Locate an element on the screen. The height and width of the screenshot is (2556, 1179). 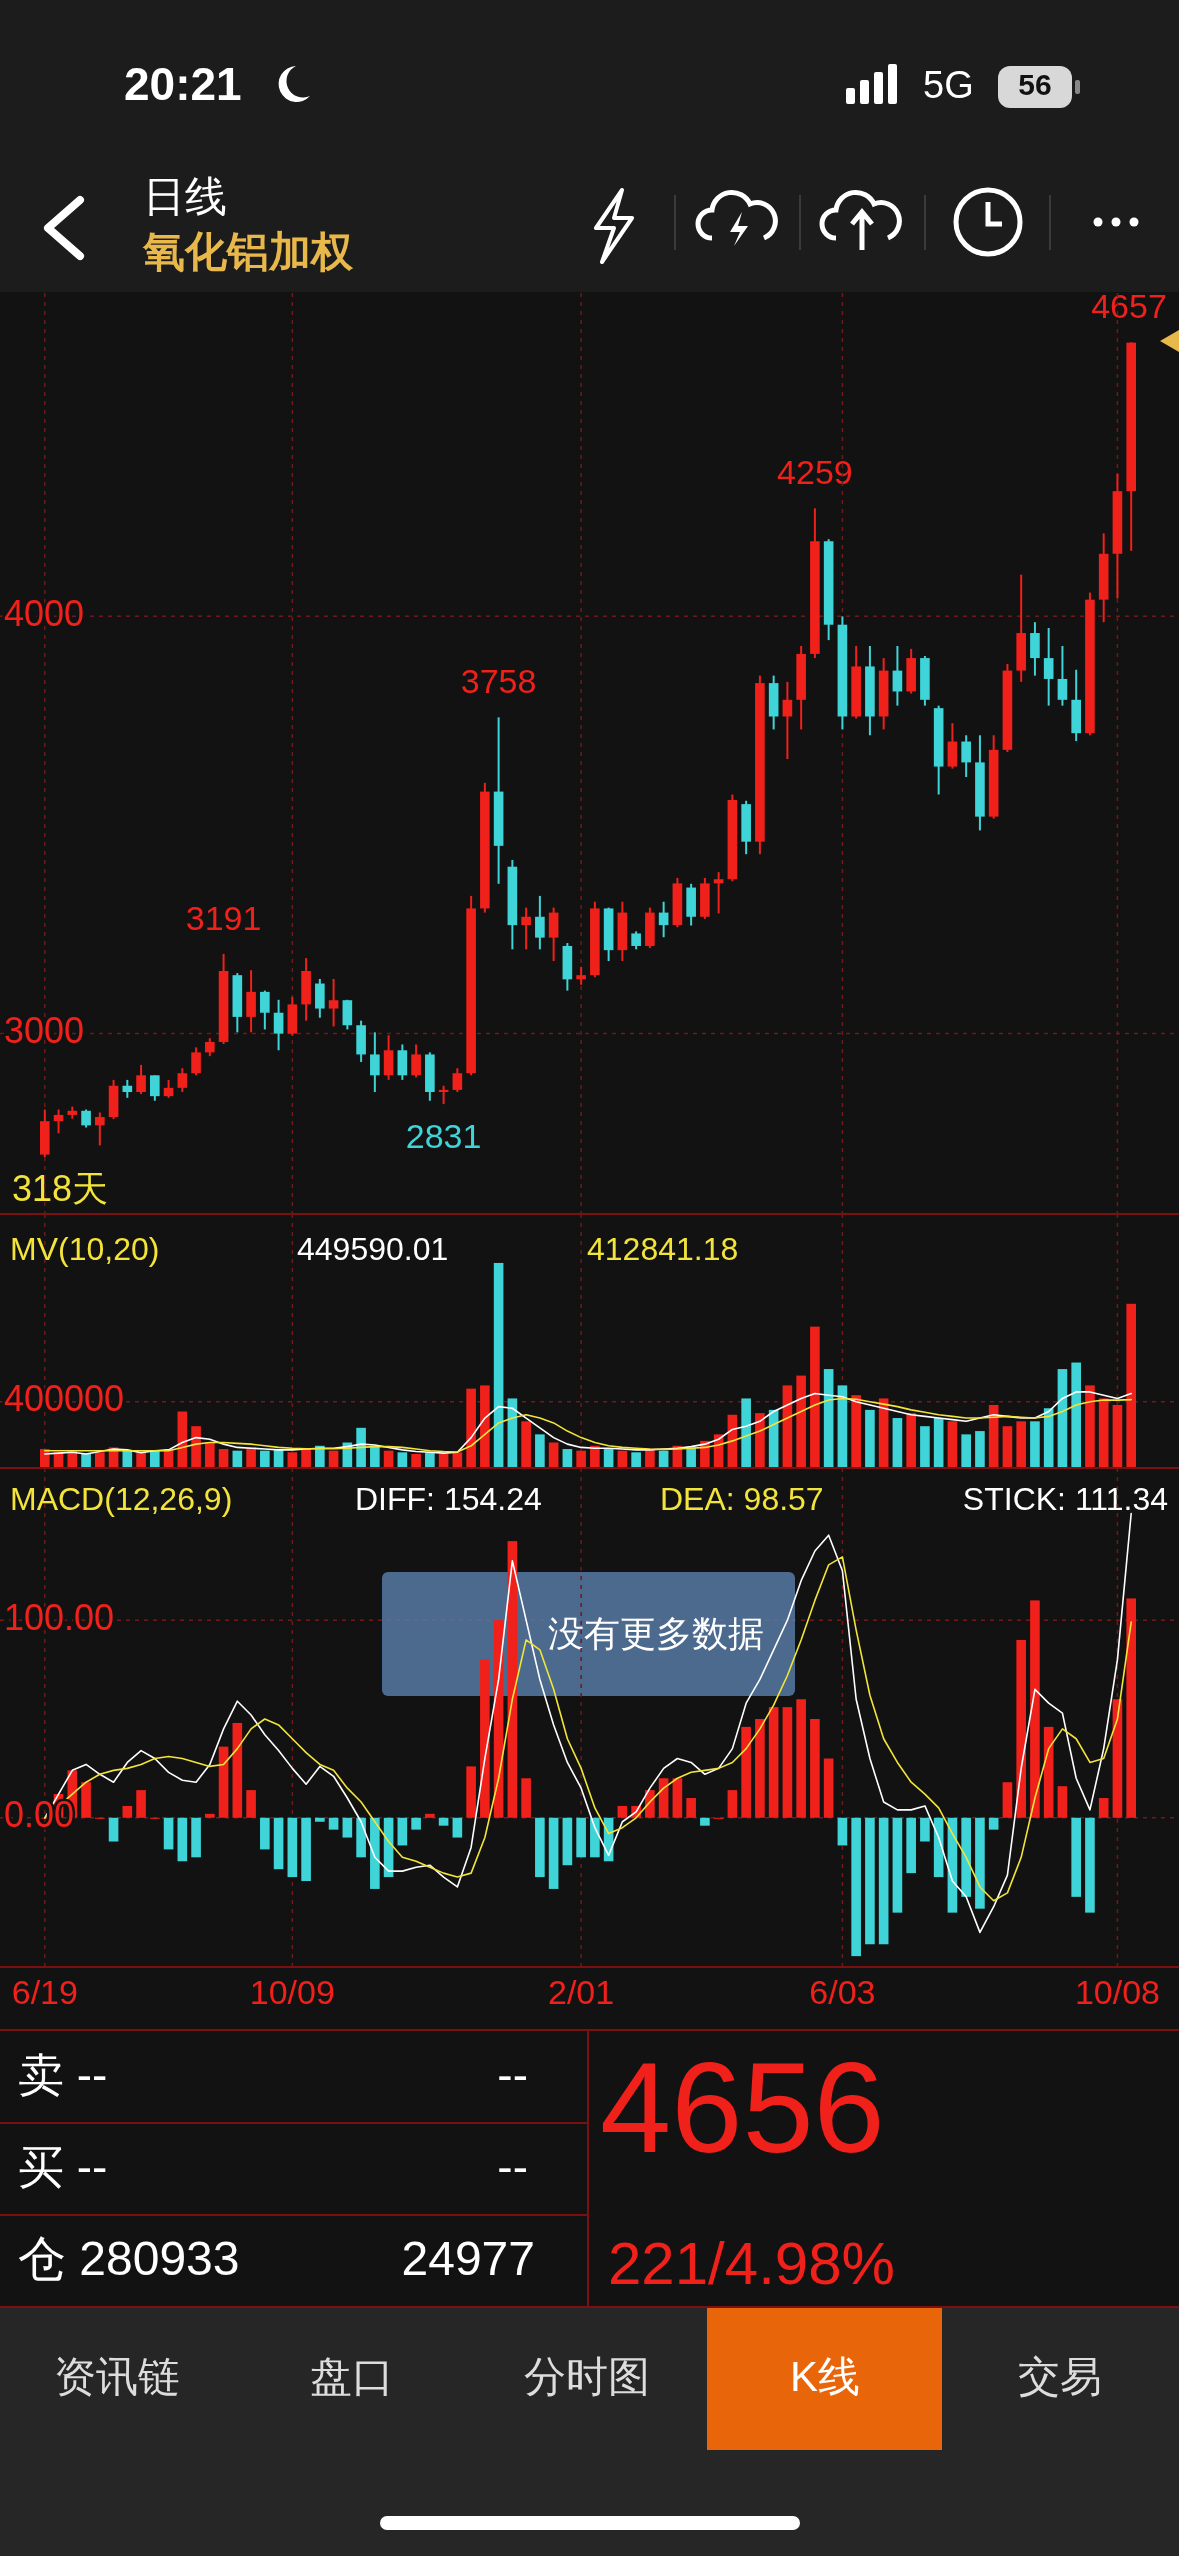
chart-title: 日线 is located at coordinates (185, 197).